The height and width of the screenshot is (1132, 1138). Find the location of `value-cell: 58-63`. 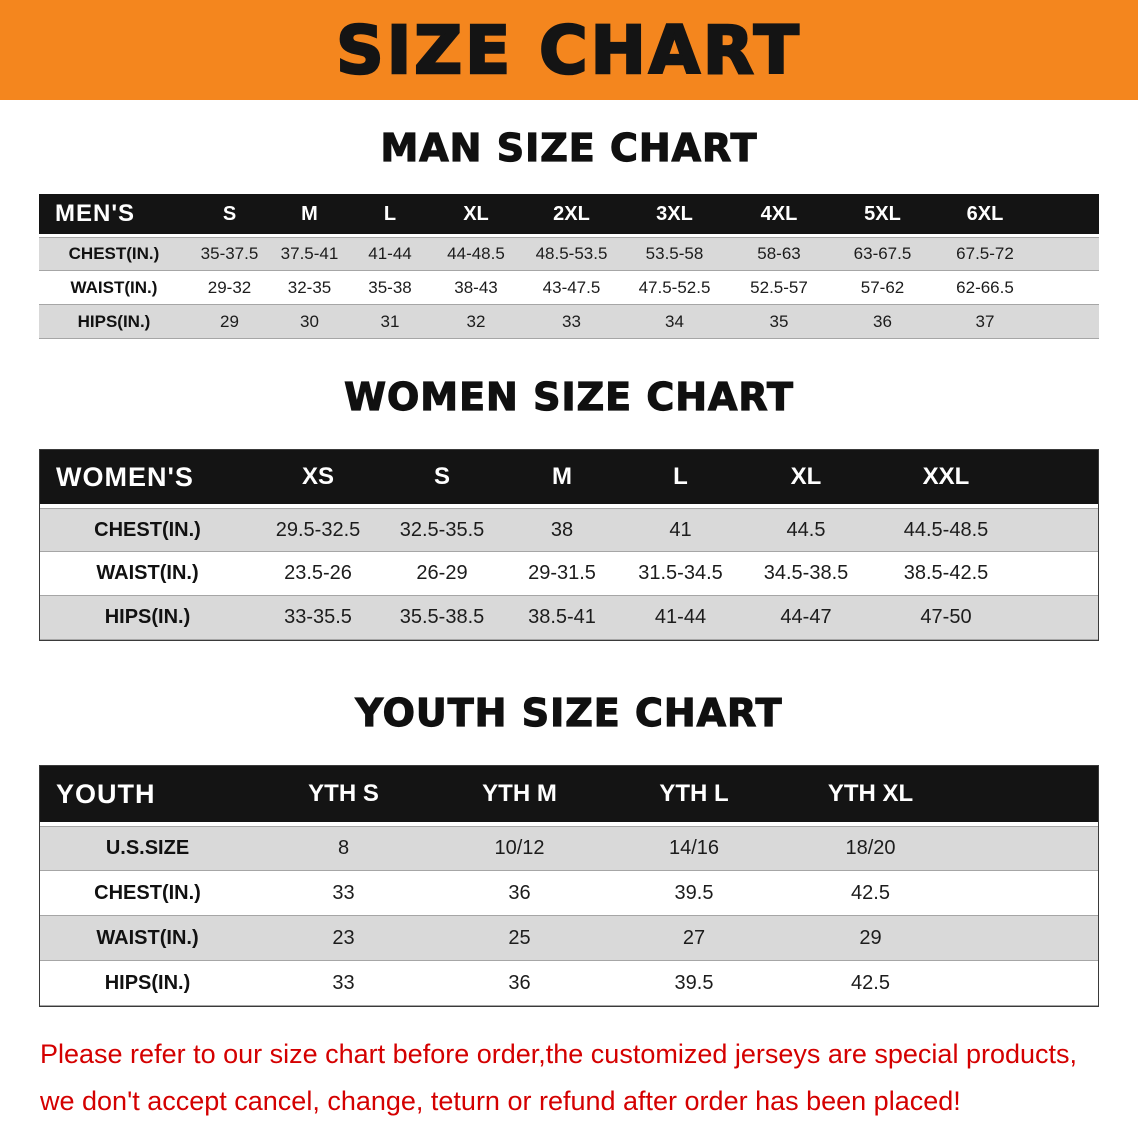

value-cell: 58-63 is located at coordinates (779, 253).